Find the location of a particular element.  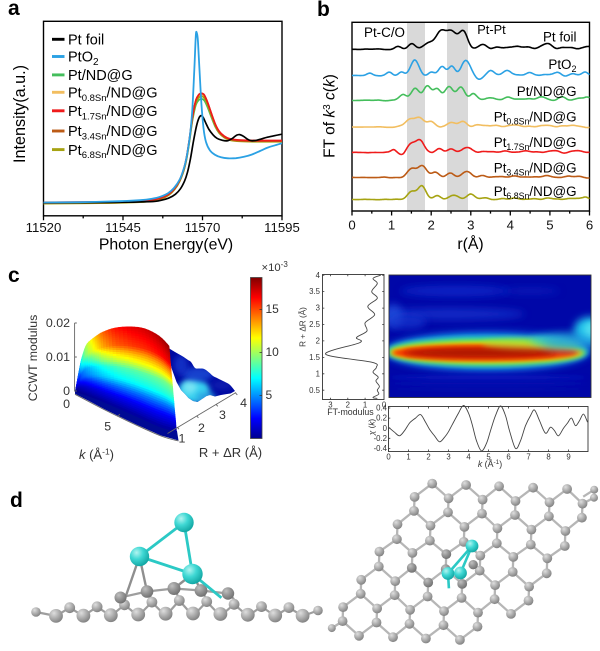

svg-text: 0.2 is located at coordinates (381, 418).